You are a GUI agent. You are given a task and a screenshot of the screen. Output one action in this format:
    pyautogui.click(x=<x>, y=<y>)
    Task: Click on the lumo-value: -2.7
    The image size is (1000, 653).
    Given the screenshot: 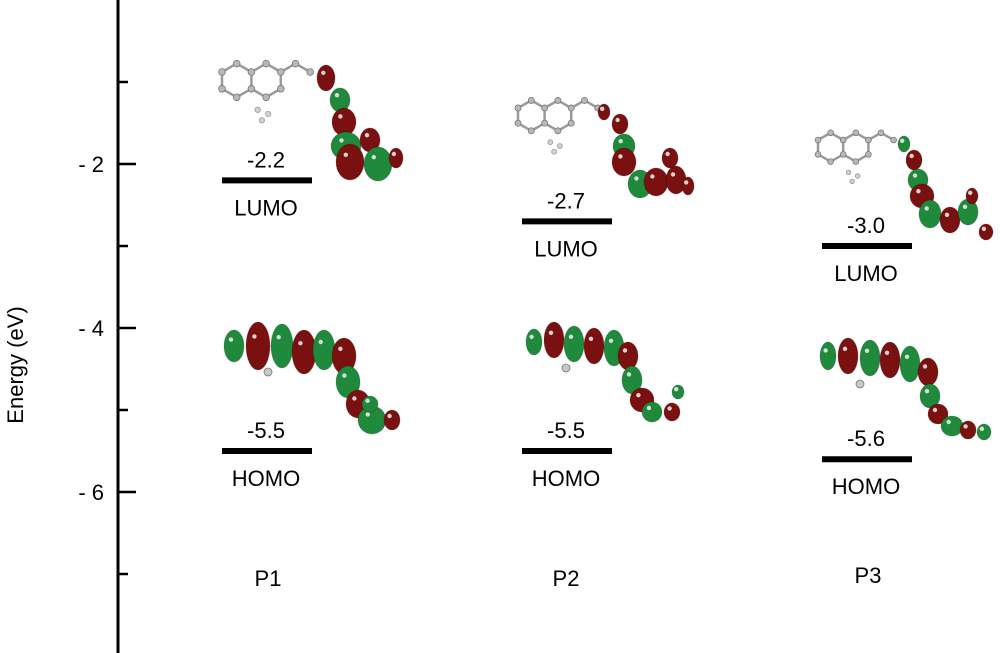 What is the action you would take?
    pyautogui.click(x=566, y=200)
    